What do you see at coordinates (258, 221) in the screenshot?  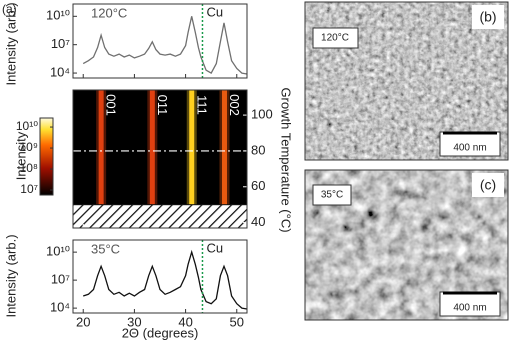 I see `y2-tick-label: 40` at bounding box center [258, 221].